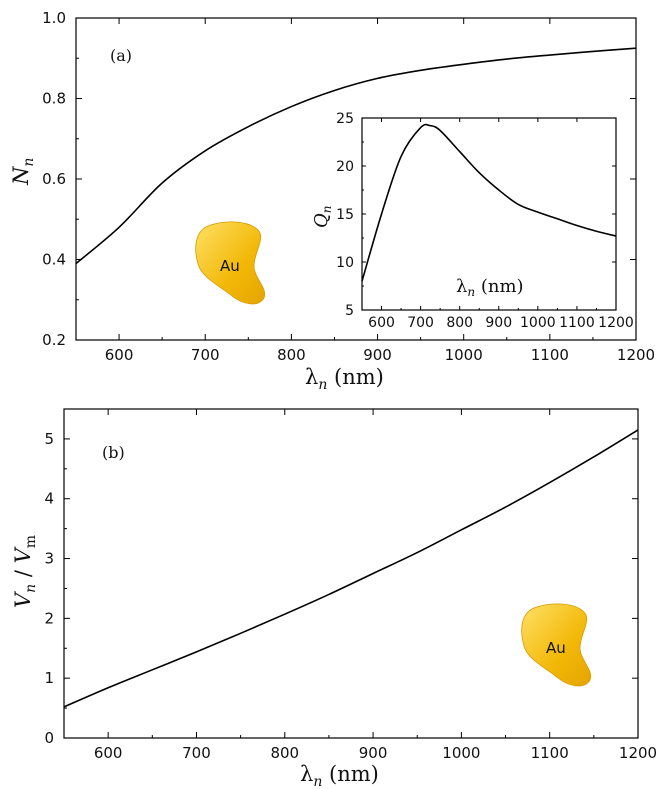 This screenshot has width=658, height=789. What do you see at coordinates (550, 753) in the screenshot?
I see `panel-b-xtick-label: 1100` at bounding box center [550, 753].